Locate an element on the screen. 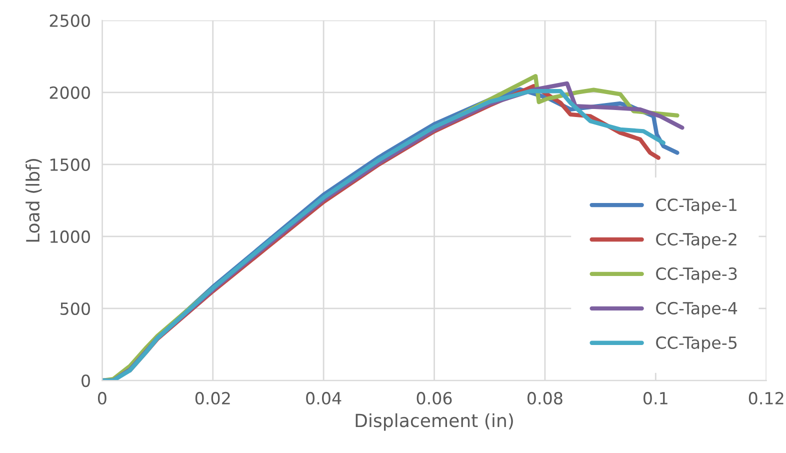 The height and width of the screenshot is (453, 786). y-tick-label: 2500 is located at coordinates (70, 20).